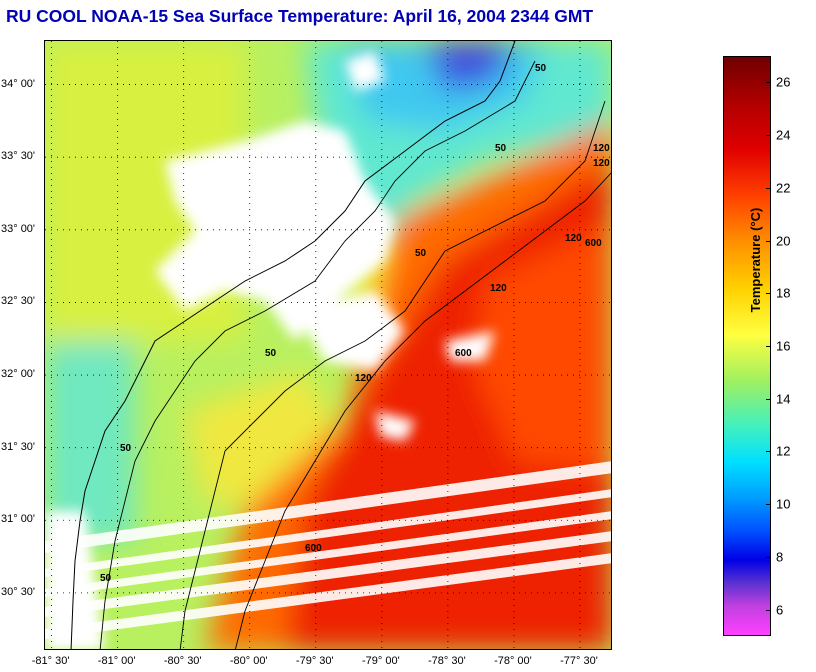 The image size is (816, 672). Describe the element at coordinates (783, 451) in the screenshot. I see `colorbar-tick-label: 12` at that location.